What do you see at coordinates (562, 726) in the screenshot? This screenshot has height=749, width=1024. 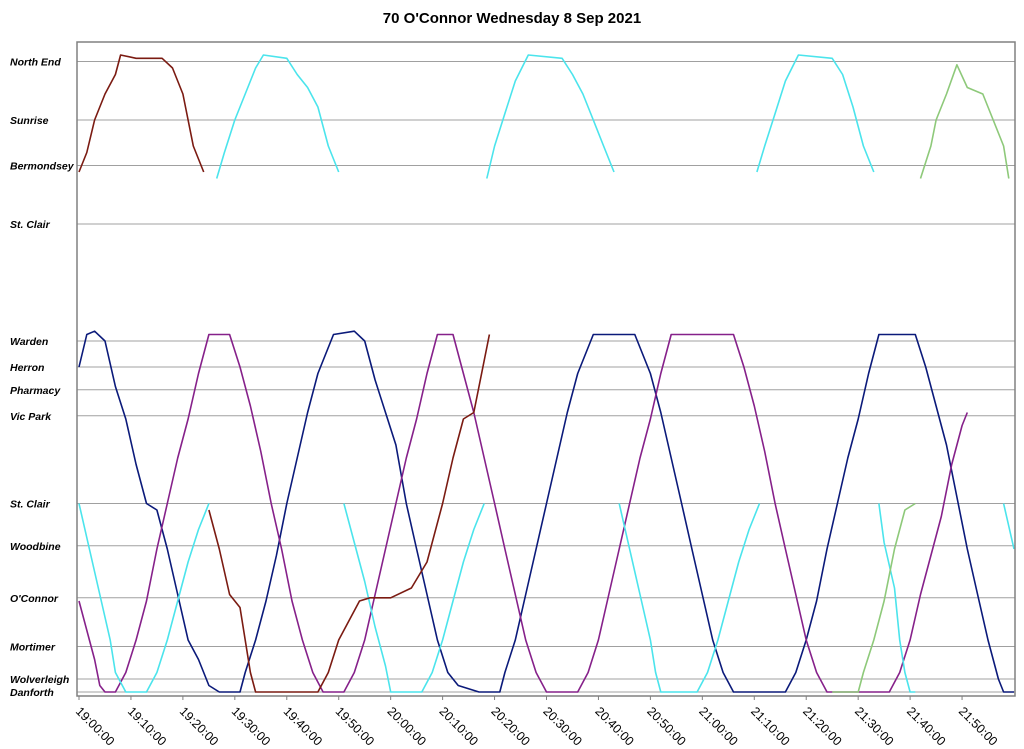 I see `x-tick-label: 20:30:00` at bounding box center [562, 726].